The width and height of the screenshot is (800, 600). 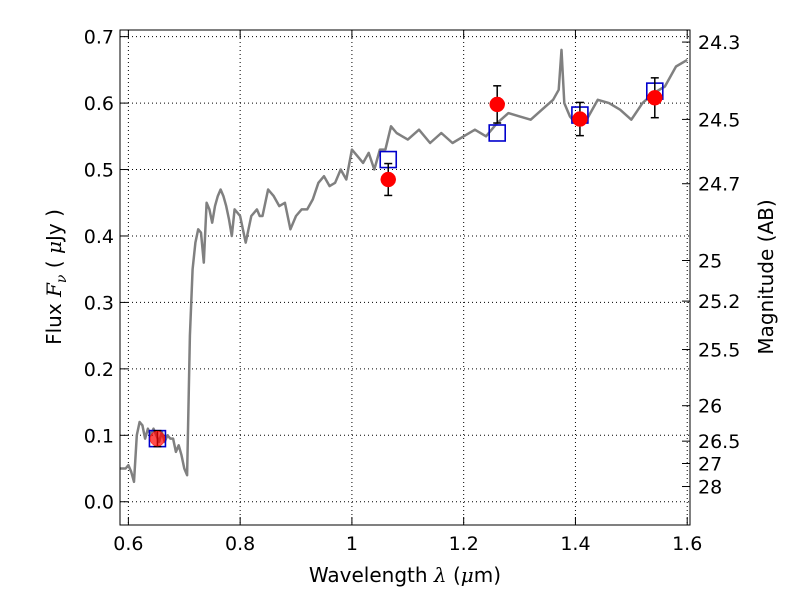 What do you see at coordinates (99, 270) in the screenshot?
I see `y-tick-labels: 0.0 0.1 0.2 0.3 0.4 0.5 0.6 0.7` at bounding box center [99, 270].